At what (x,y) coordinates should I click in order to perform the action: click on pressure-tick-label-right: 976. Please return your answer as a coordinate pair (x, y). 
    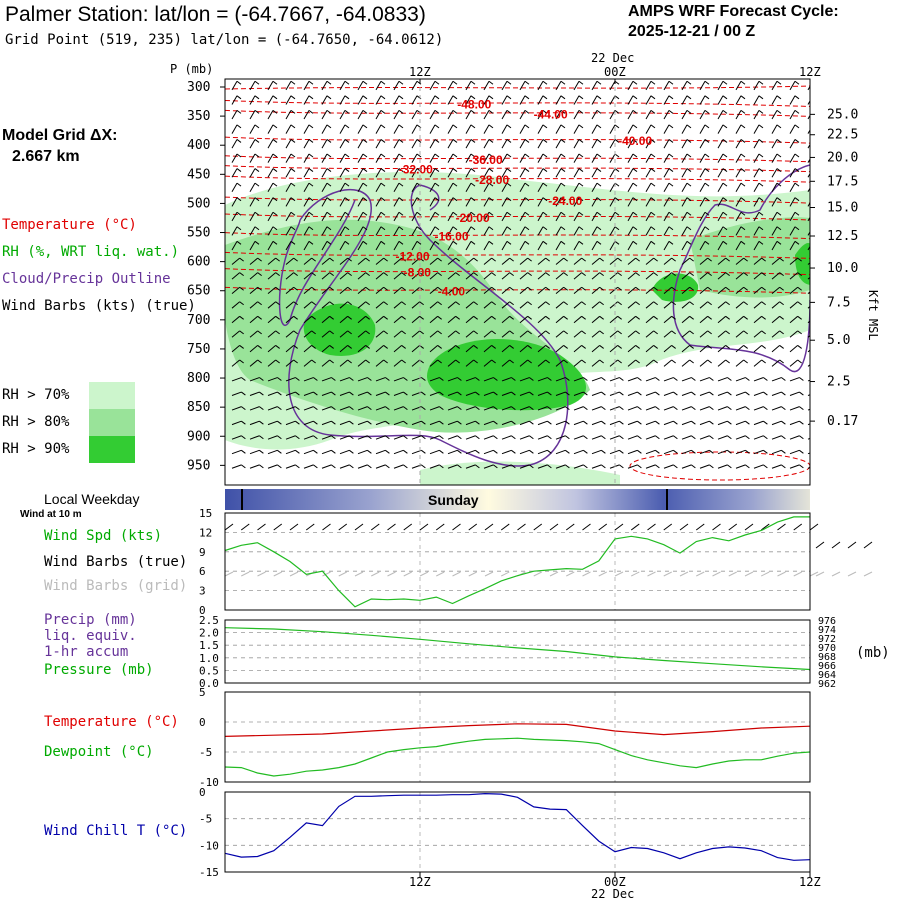
    Looking at the image, I should click on (827, 621).